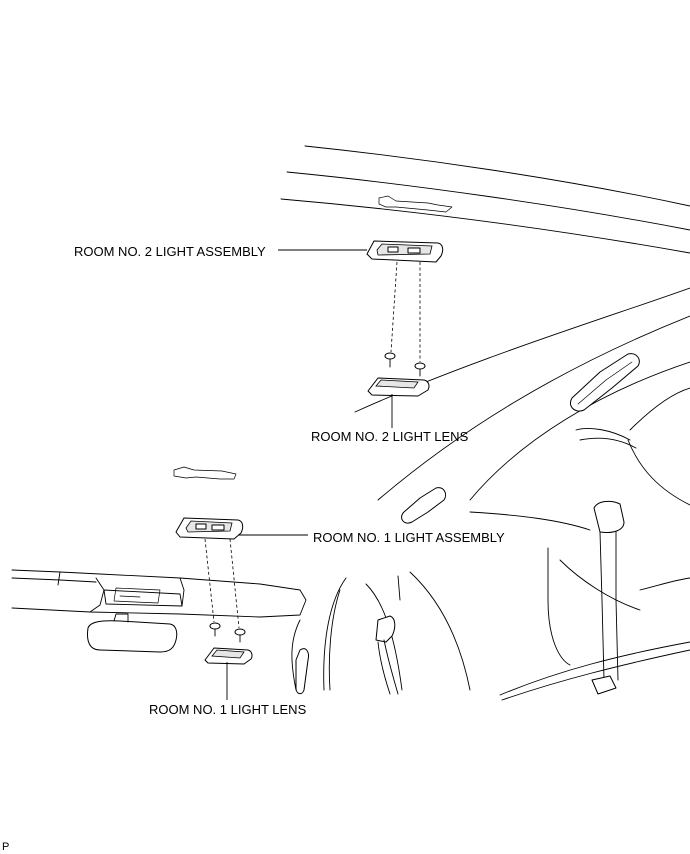  I want to click on room1-guide-lines, so click(222, 583).